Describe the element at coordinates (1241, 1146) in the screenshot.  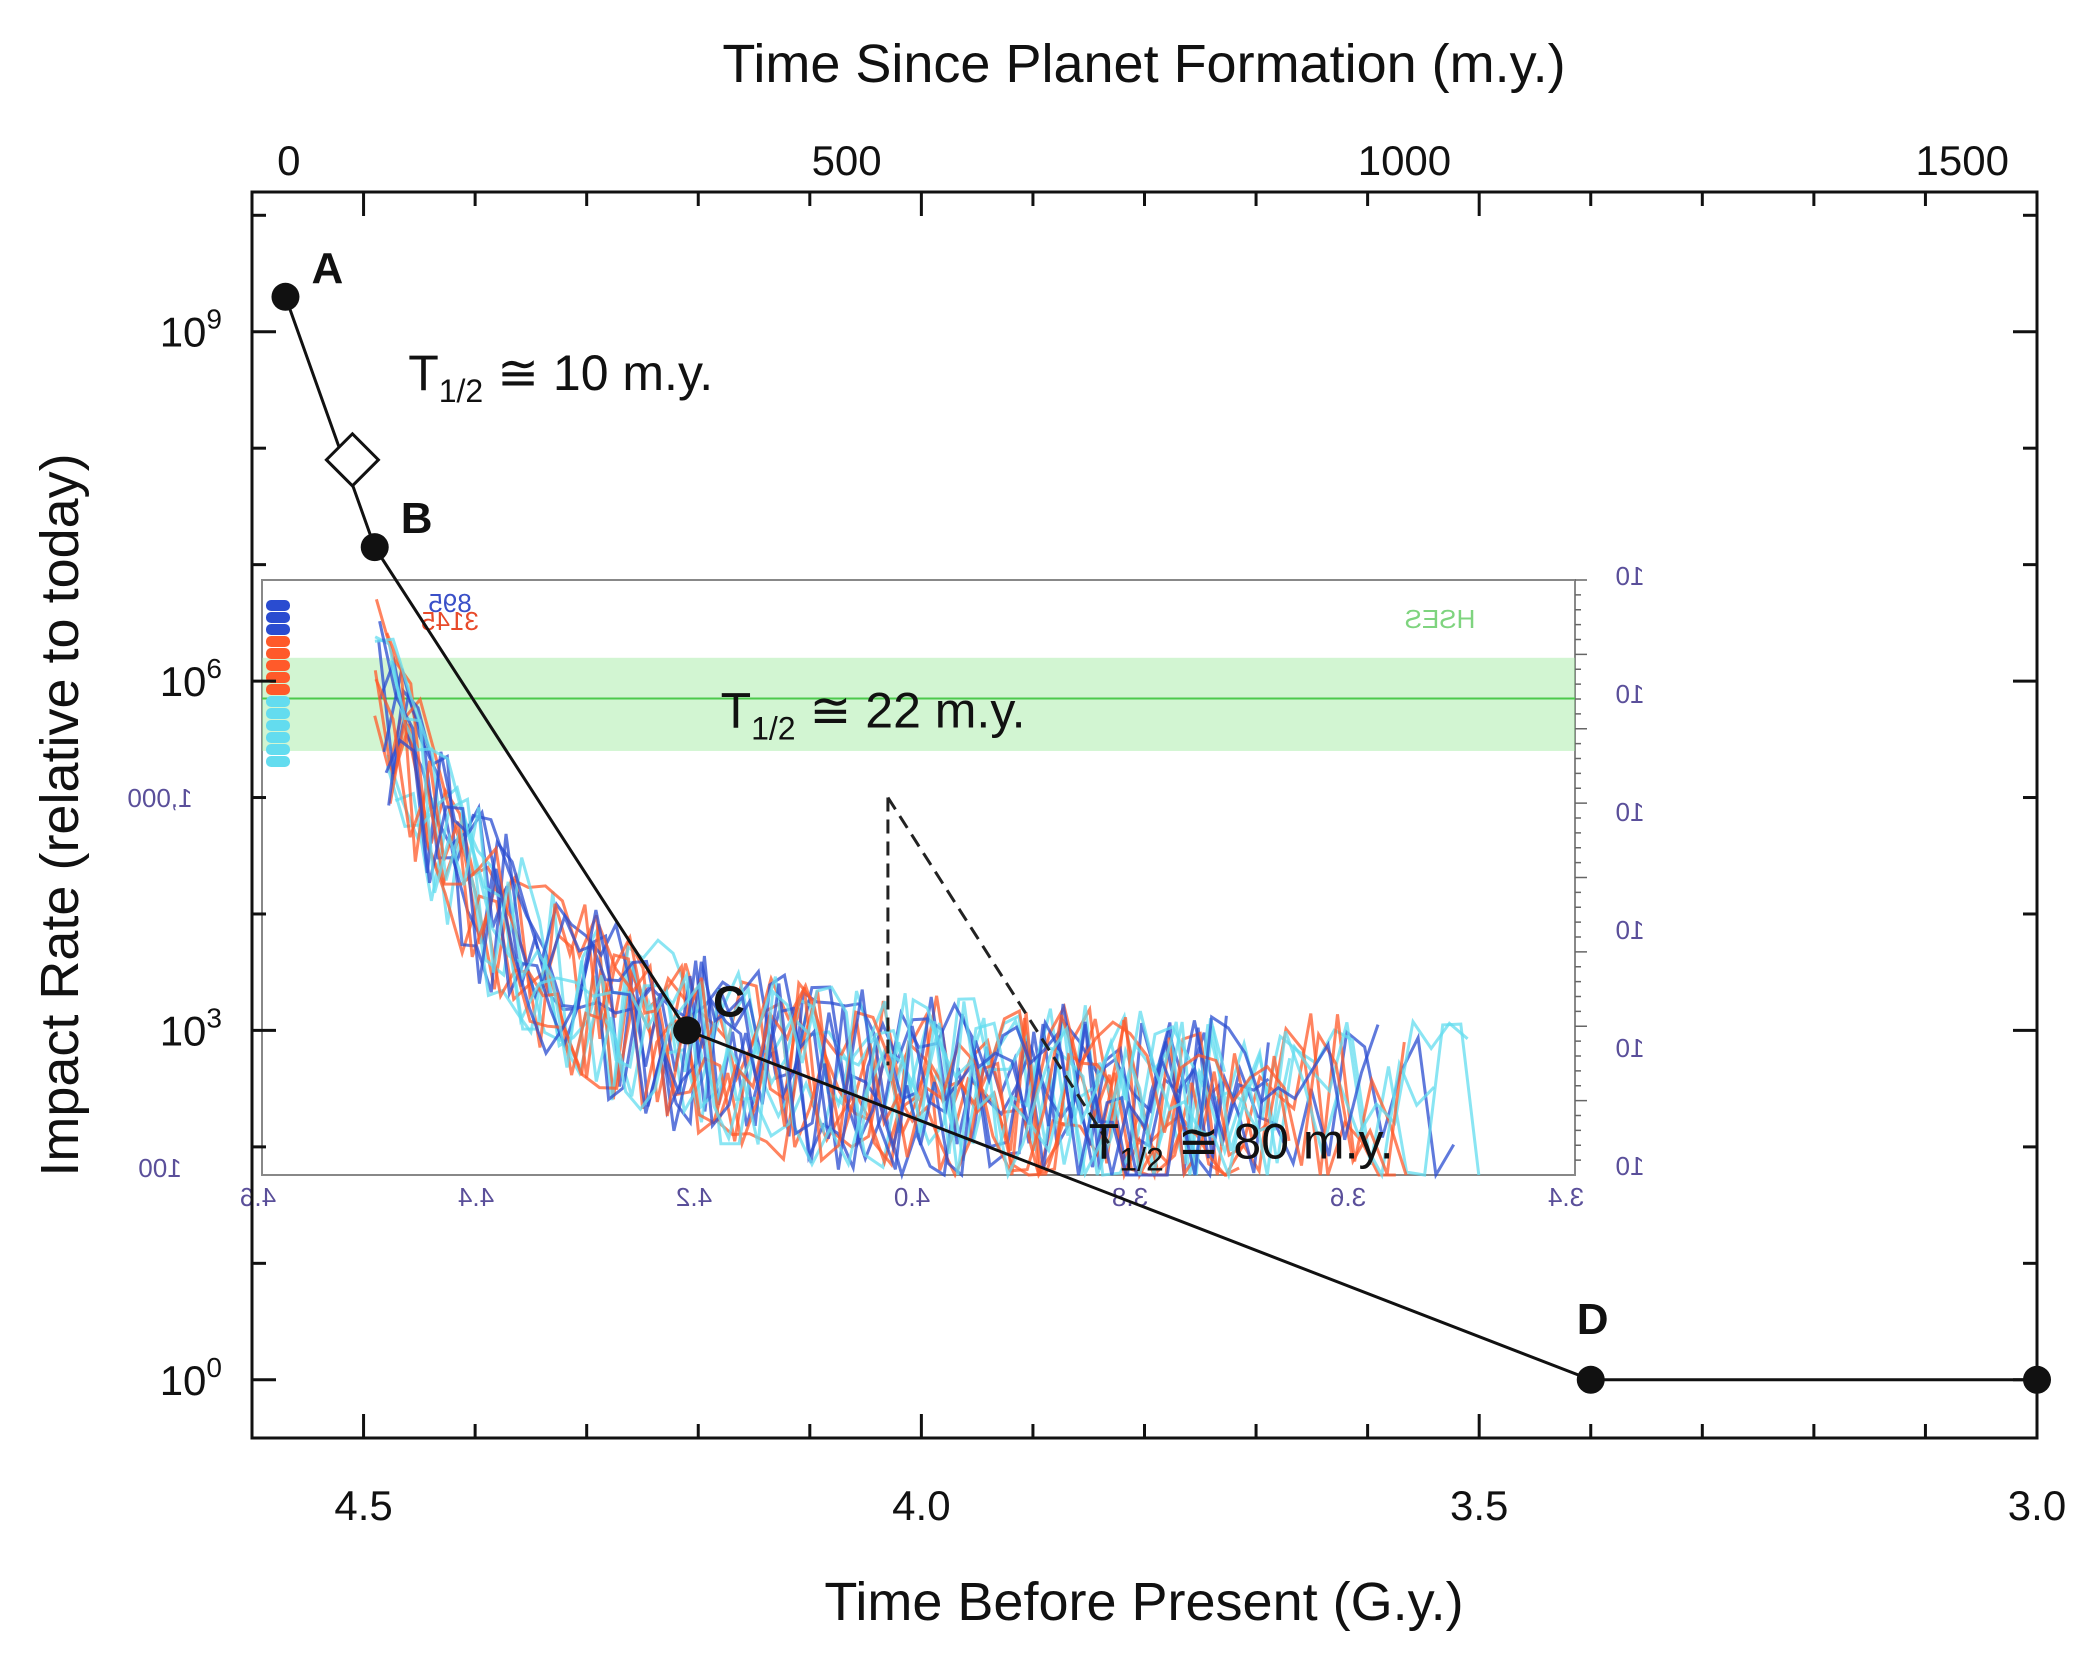
I see `half-life-annotation: T1/2 ≅ 80 m.y.` at that location.